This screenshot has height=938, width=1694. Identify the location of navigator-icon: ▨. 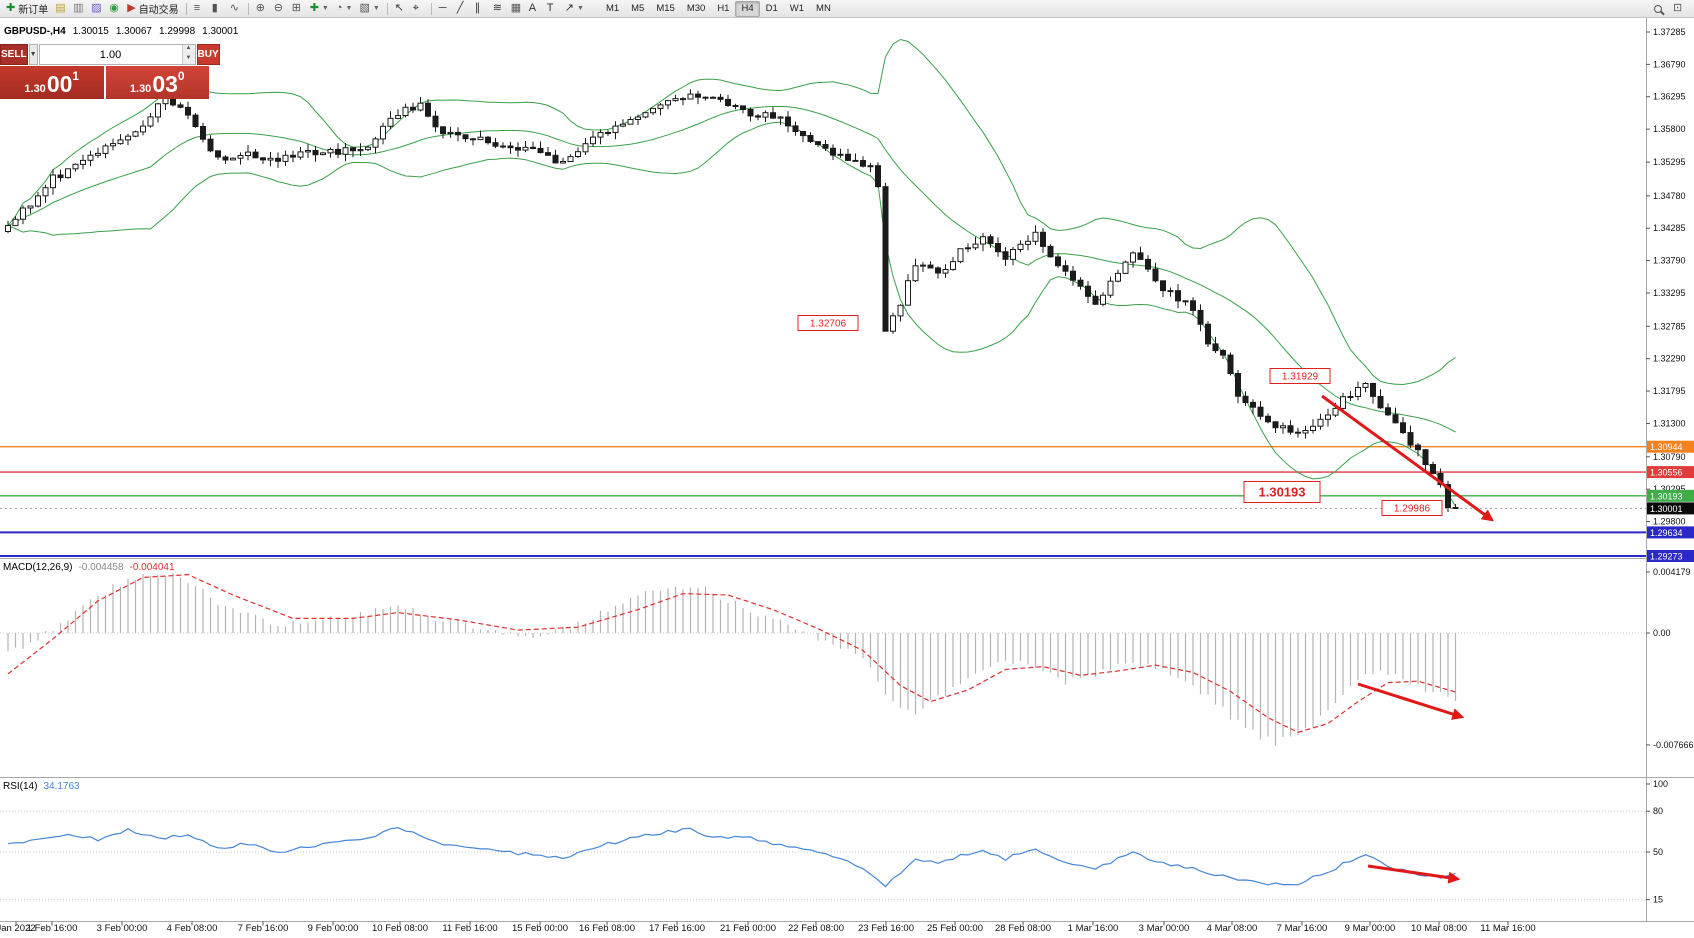
(96, 9).